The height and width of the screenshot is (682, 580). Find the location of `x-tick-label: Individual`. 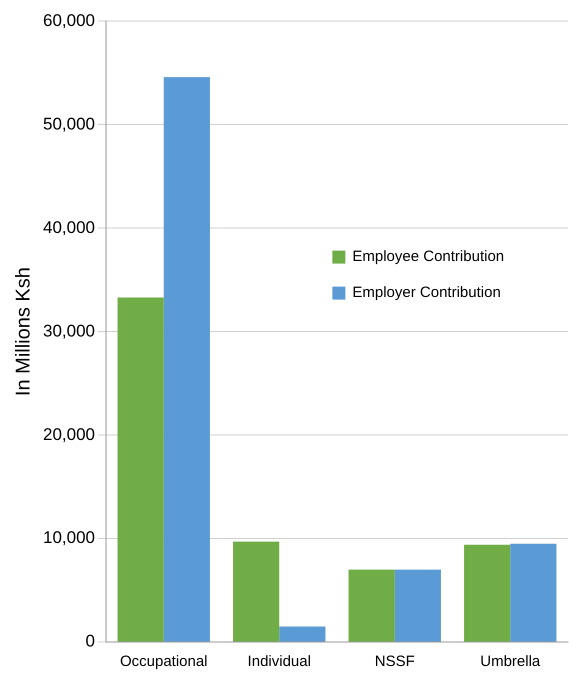

x-tick-label: Individual is located at coordinates (279, 661).